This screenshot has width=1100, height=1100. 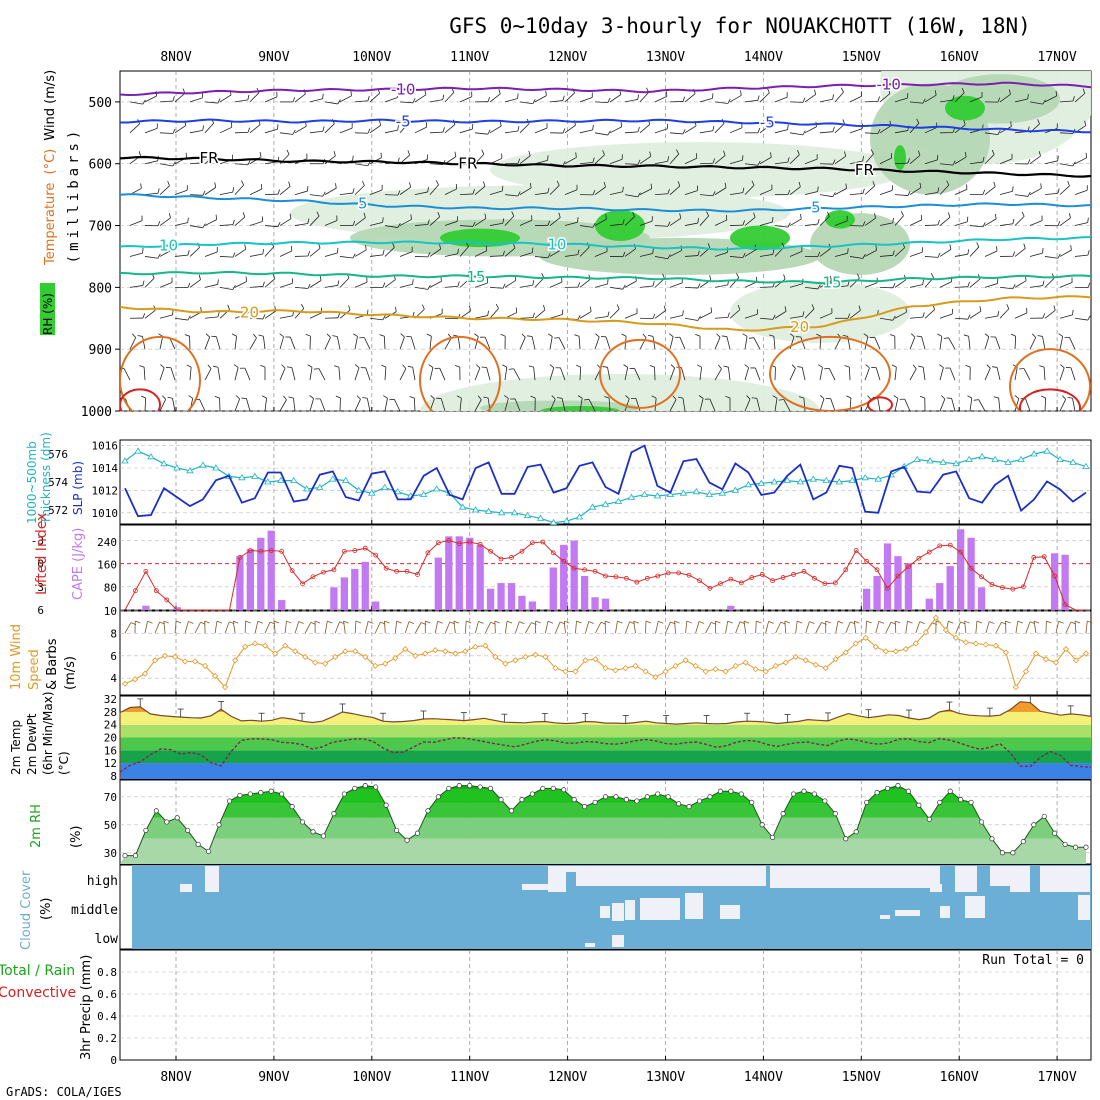 I want to click on panel-frame-precip, so click(x=605, y=1005).